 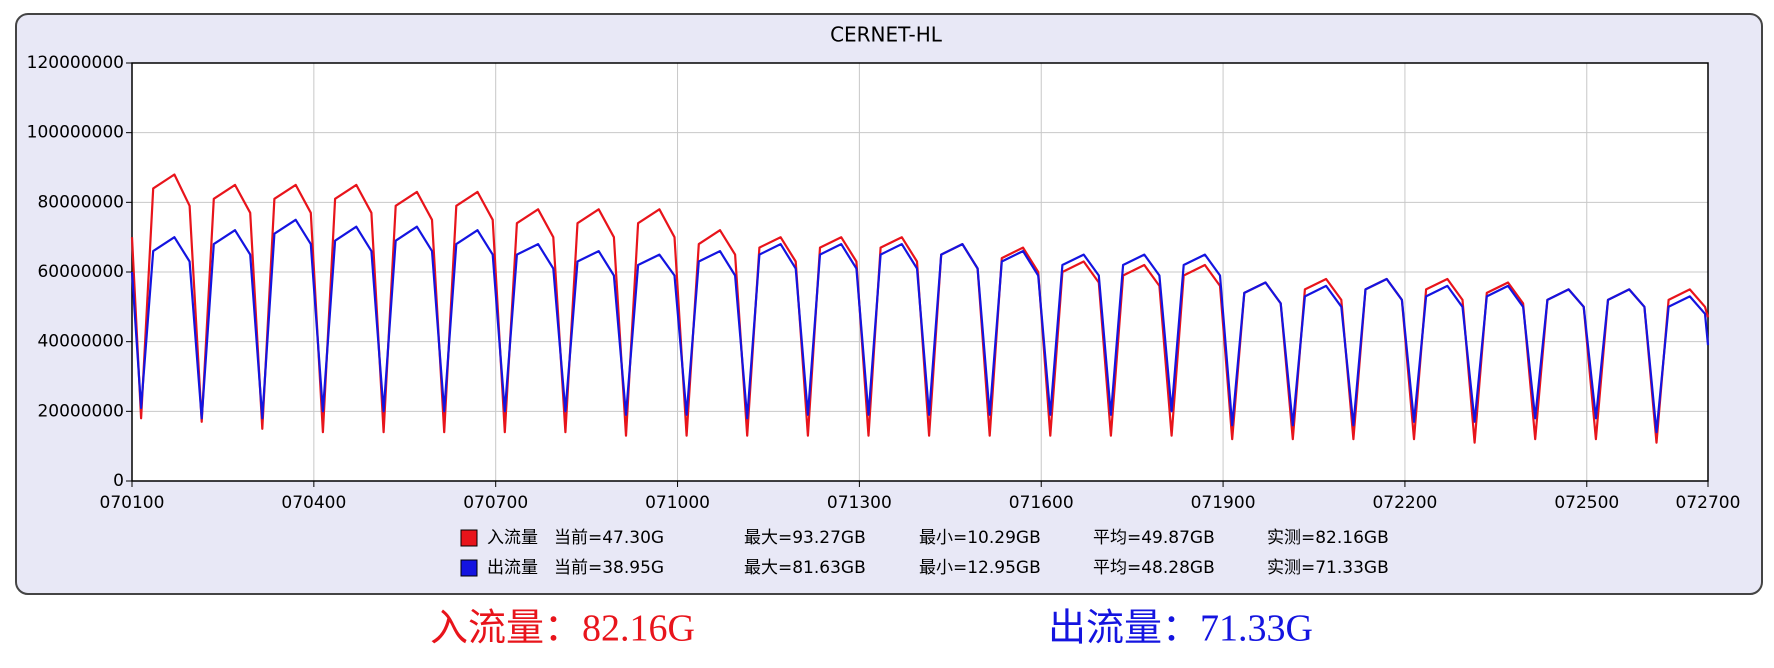 What do you see at coordinates (1223, 503) in the screenshot?
I see `x-tick-label: 071900` at bounding box center [1223, 503].